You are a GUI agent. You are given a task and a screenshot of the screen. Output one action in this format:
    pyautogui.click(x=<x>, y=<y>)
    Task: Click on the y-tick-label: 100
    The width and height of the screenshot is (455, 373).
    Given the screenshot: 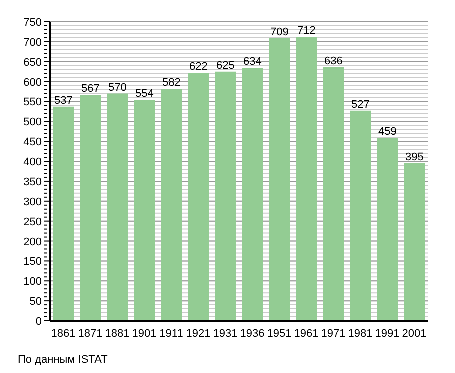 What is the action you would take?
    pyautogui.click(x=33, y=282)
    